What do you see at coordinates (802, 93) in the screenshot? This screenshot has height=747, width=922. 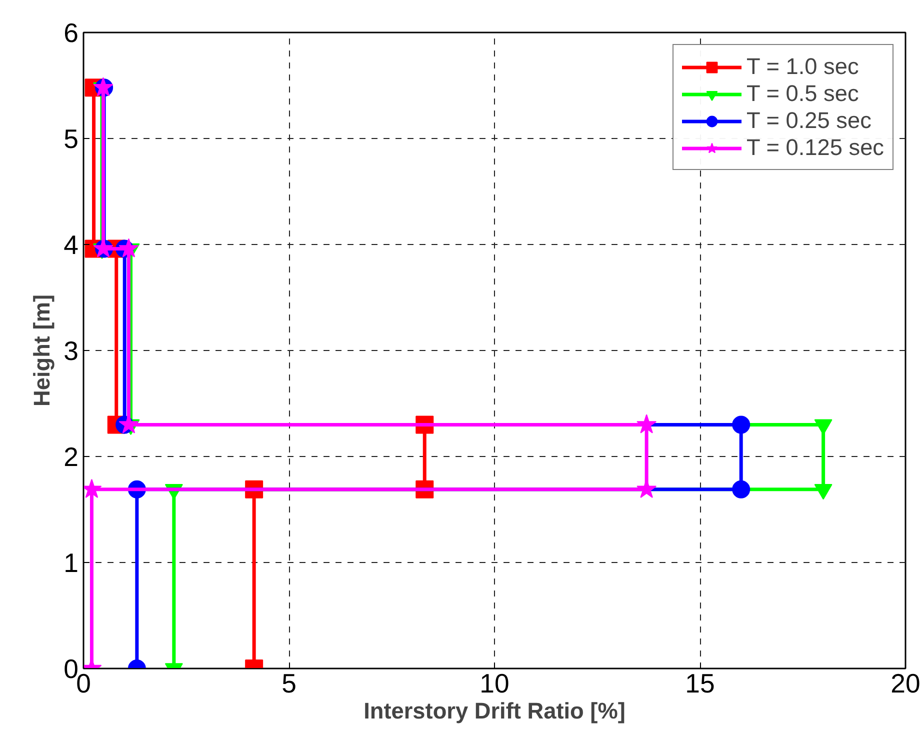 I see `legend-label: T = 0.5 sec` at bounding box center [802, 93].